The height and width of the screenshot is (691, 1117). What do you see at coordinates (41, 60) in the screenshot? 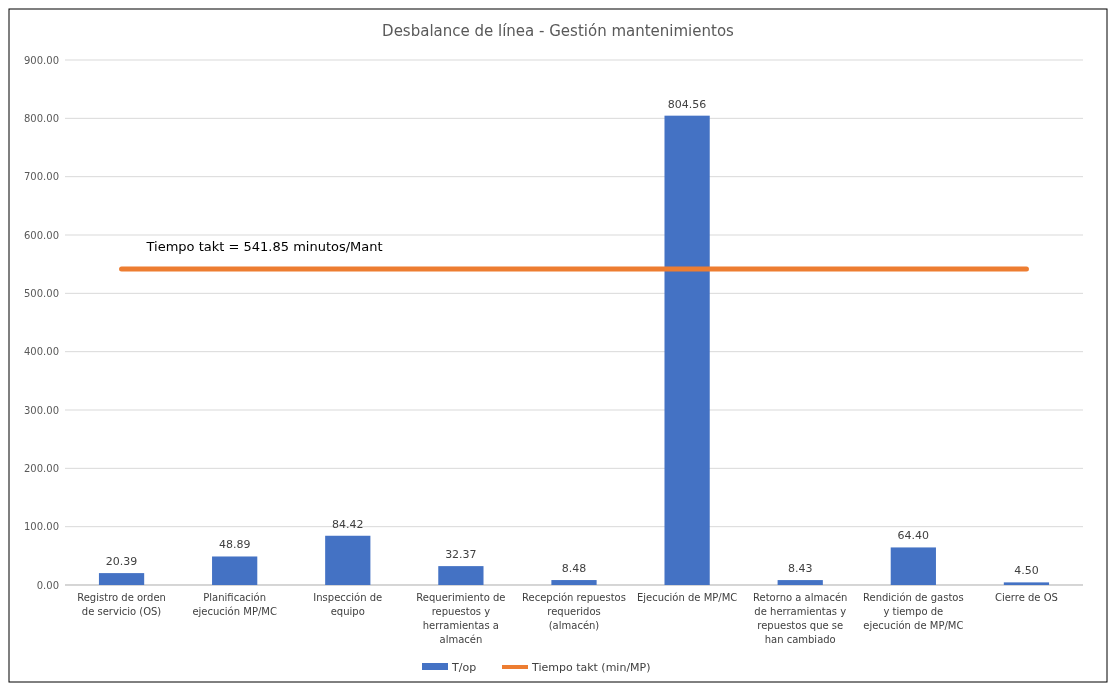
I see `y-tick-label: 900.00` at bounding box center [41, 60].